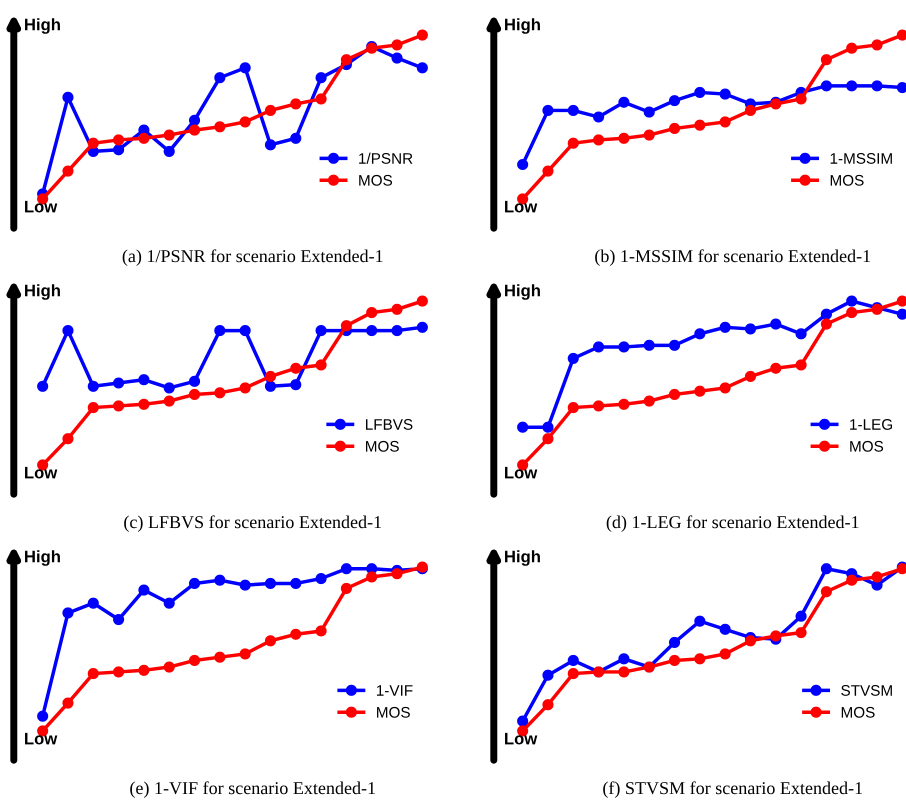  I want to click on legend-label: STVSM, so click(866, 690).